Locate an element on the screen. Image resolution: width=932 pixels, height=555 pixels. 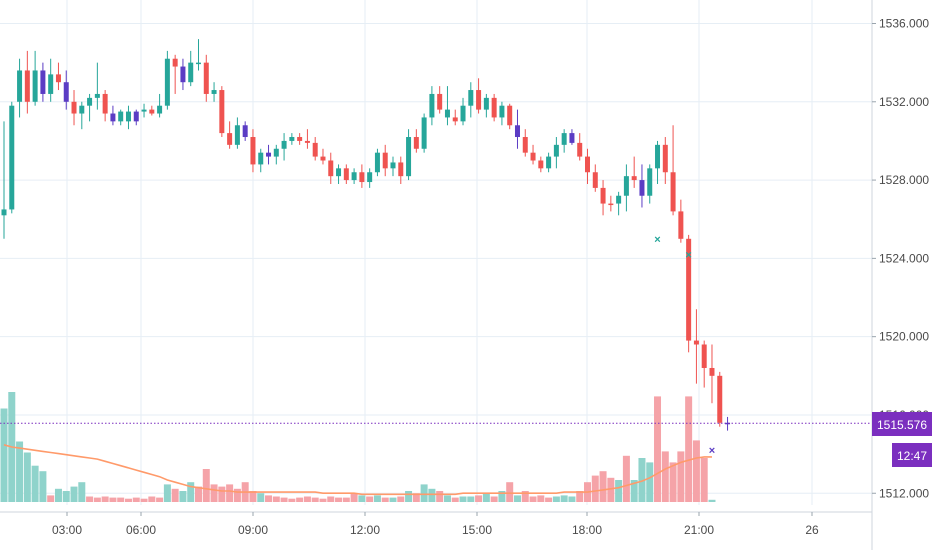
x-tick-label: 06:00 is located at coordinates (141, 530).